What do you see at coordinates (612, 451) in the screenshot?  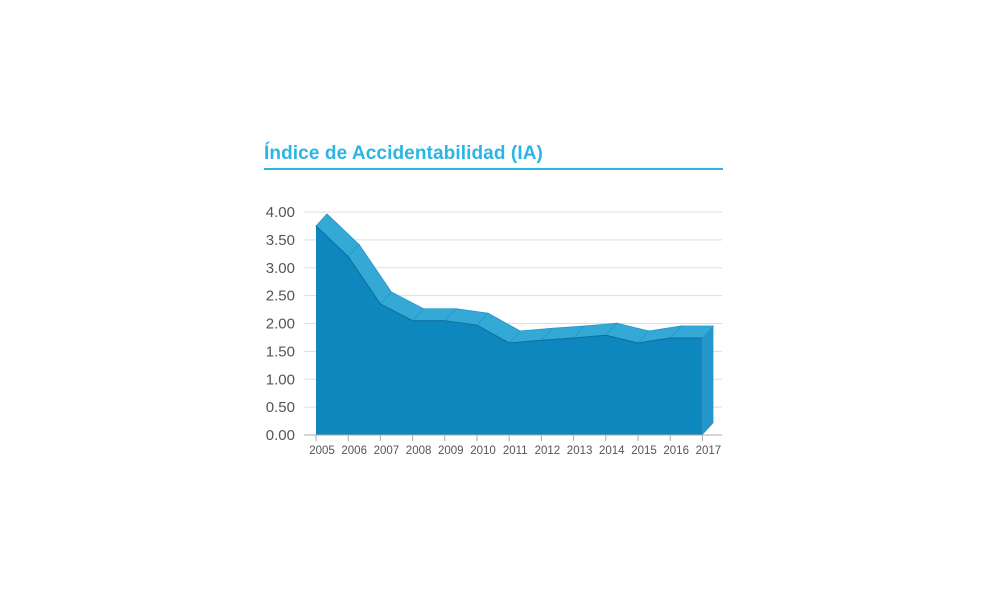 I see `x-tick-label: 2014` at bounding box center [612, 451].